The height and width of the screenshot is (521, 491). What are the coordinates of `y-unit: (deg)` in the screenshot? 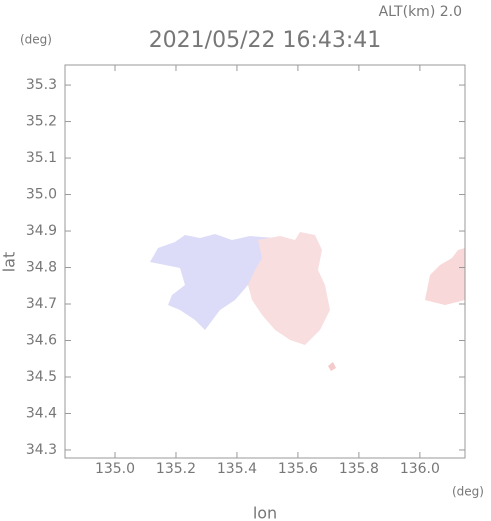 It's located at (36, 40).